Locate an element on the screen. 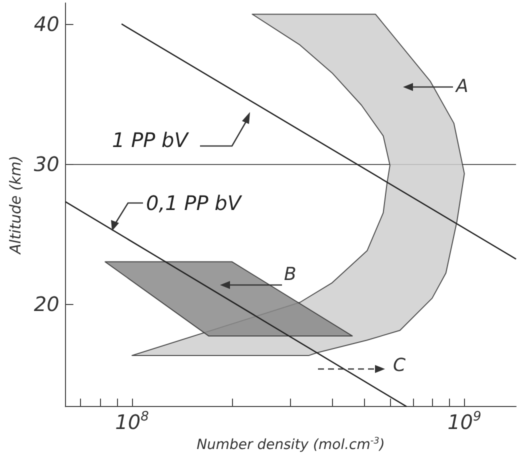 The height and width of the screenshot is (457, 517). y-axis-title: Altitude (km) is located at coordinates (15, 205).